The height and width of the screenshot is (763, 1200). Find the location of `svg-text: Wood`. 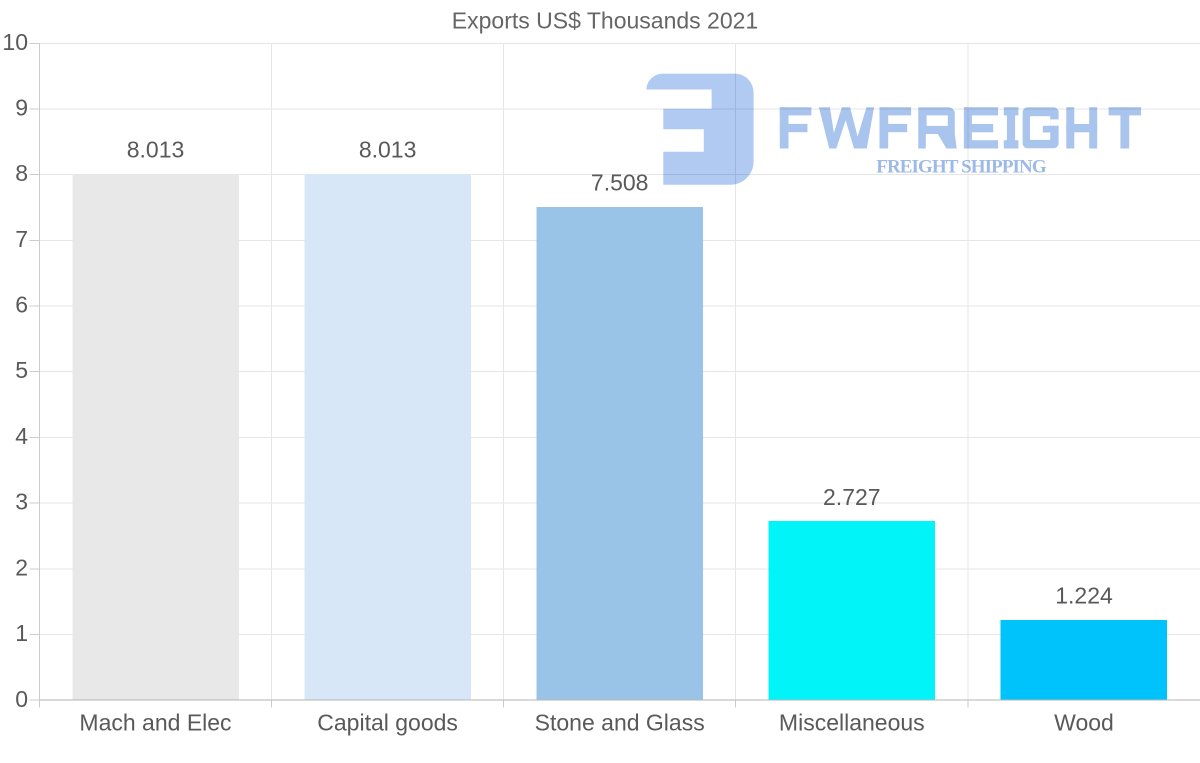

svg-text: Wood is located at coordinates (1084, 723).